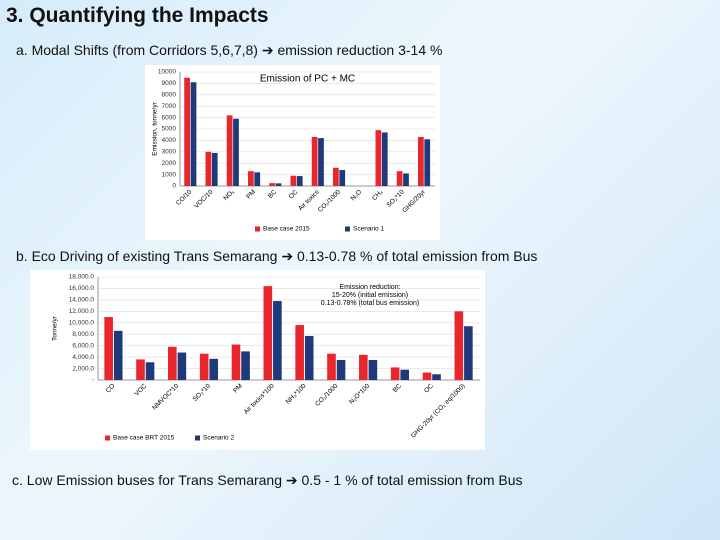  What do you see at coordinates (83, 345) in the screenshot?
I see `y-tick-label: 6,000.0` at bounding box center [83, 345].